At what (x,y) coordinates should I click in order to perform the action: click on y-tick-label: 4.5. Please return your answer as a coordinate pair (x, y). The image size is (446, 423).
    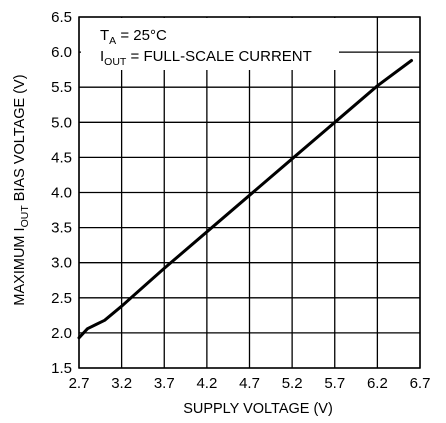
    Looking at the image, I should click on (61, 157).